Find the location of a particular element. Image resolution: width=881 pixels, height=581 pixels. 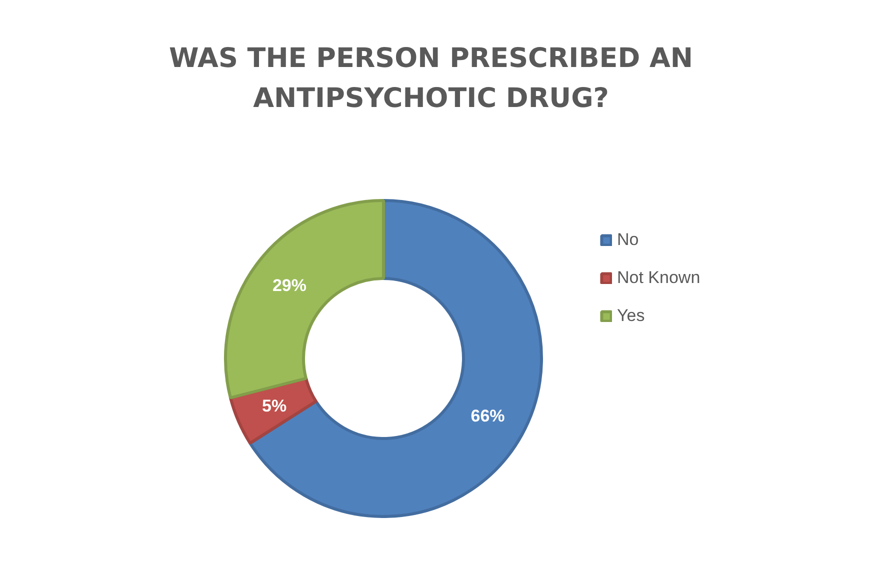

chart-title: WAS THE PERSON PRESCRIBED AN ANTIPSYCHOTIC DRUG? is located at coordinates (431, 78).